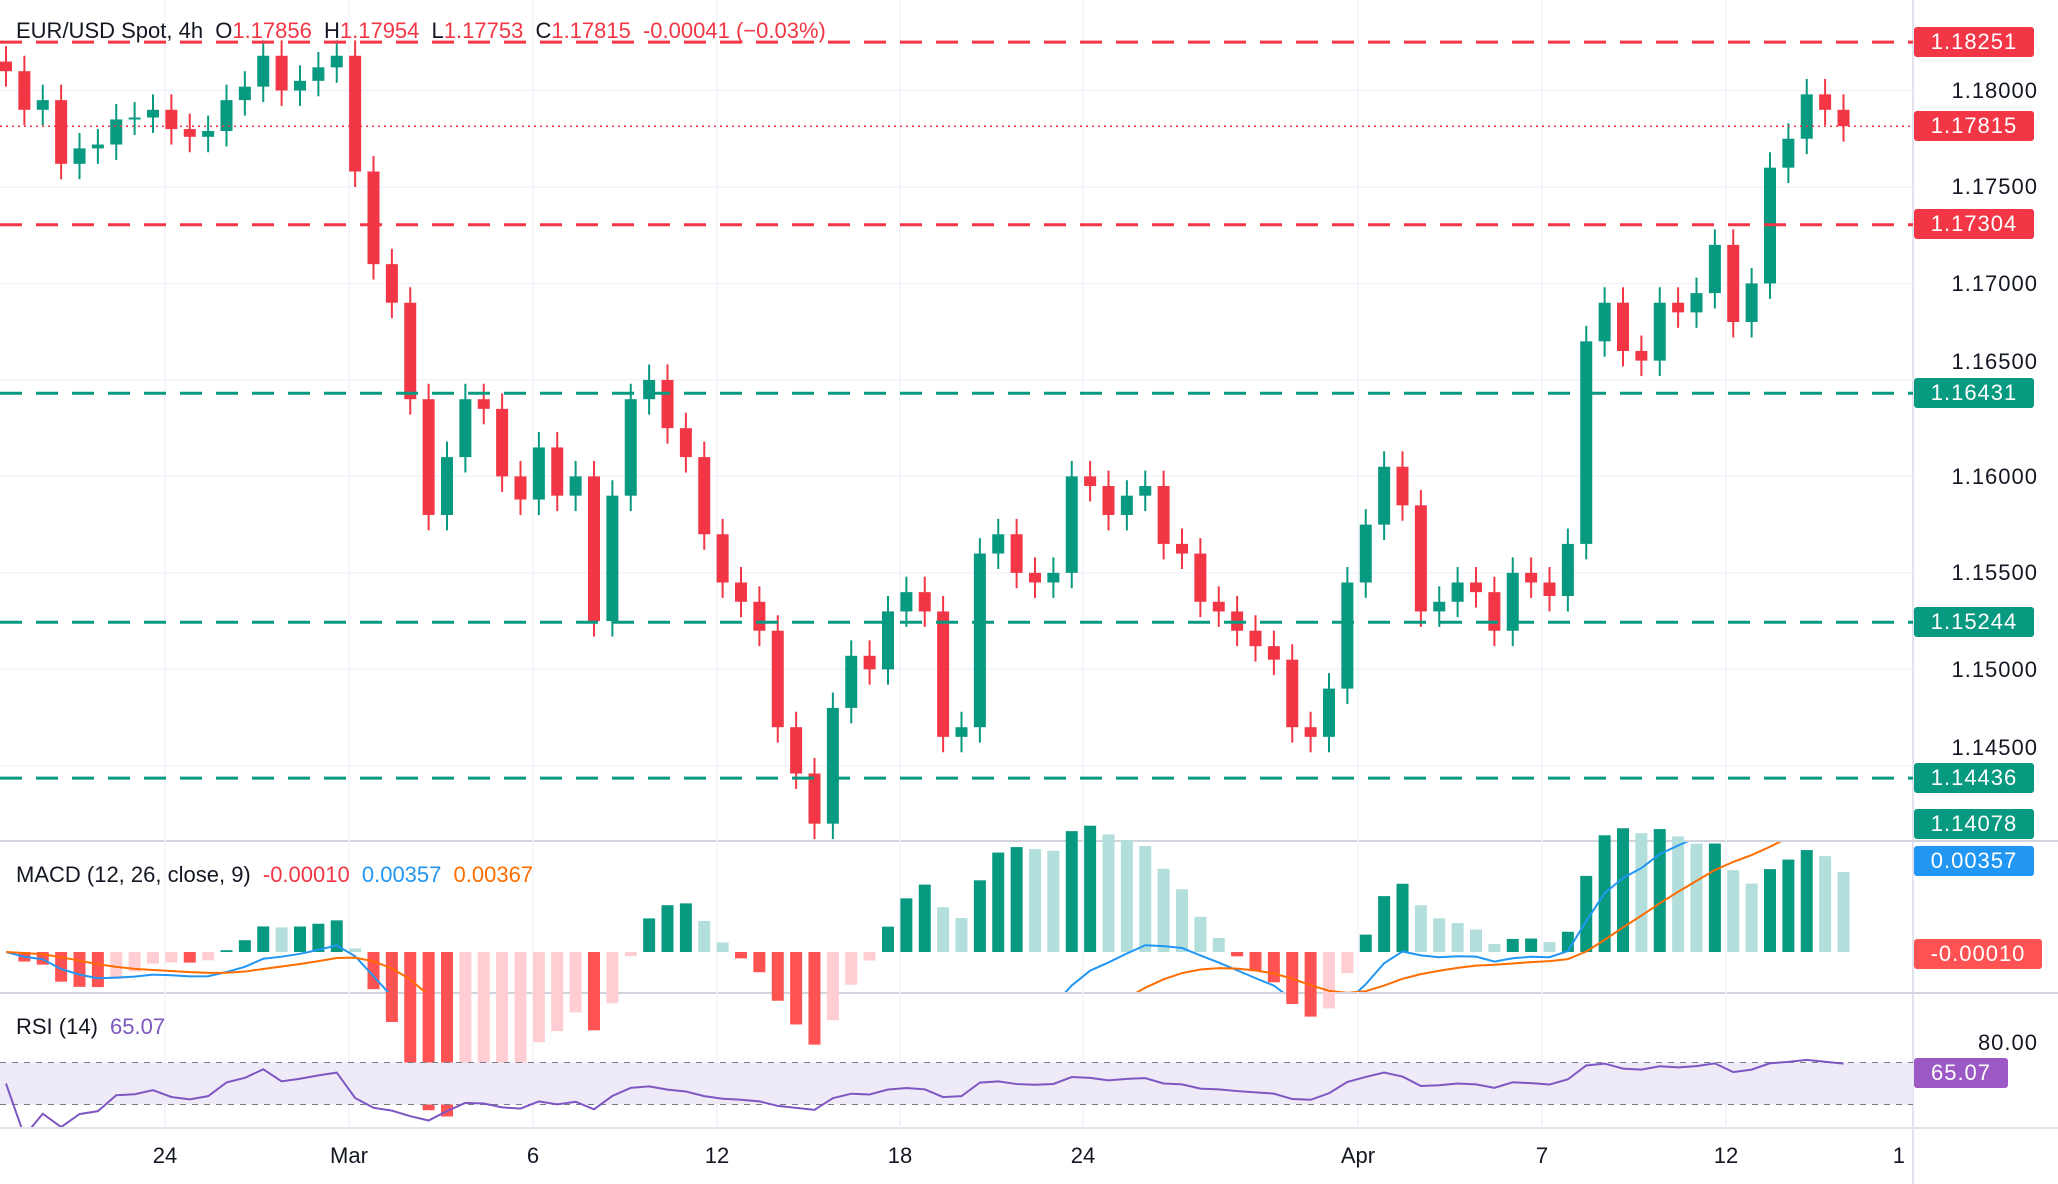  What do you see at coordinates (543, 30) in the screenshot?
I see `close-label: C` at bounding box center [543, 30].